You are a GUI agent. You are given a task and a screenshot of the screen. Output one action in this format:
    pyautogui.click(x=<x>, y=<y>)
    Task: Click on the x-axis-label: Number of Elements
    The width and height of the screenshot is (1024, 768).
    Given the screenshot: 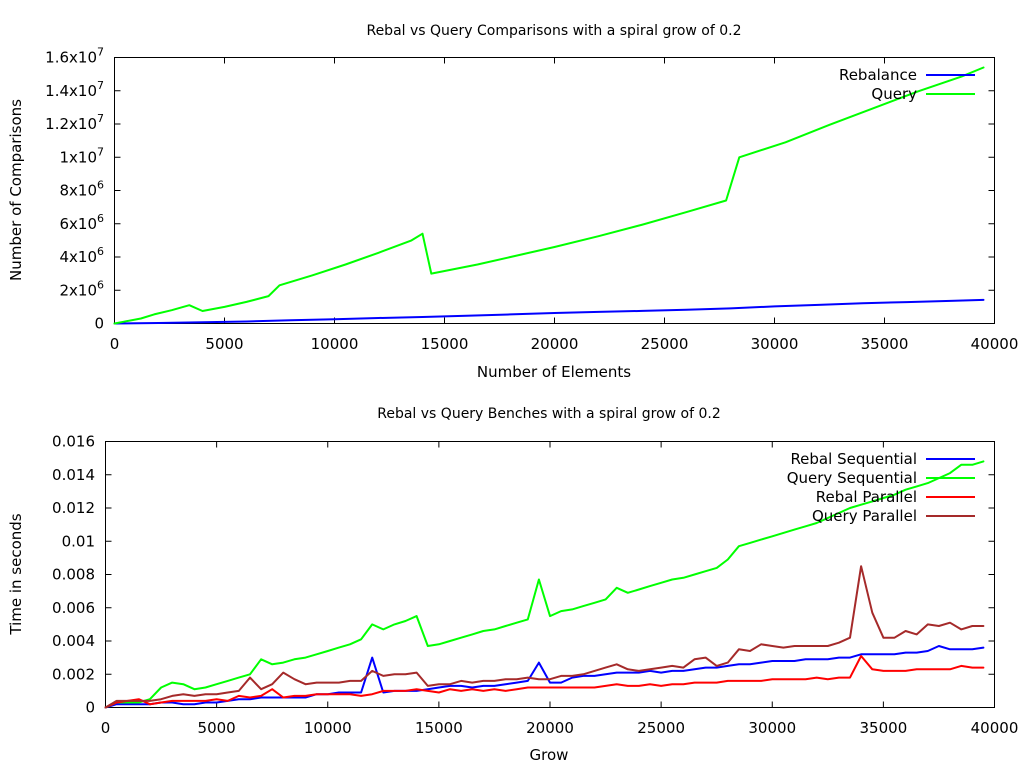 What is the action you would take?
    pyautogui.click(x=554, y=372)
    